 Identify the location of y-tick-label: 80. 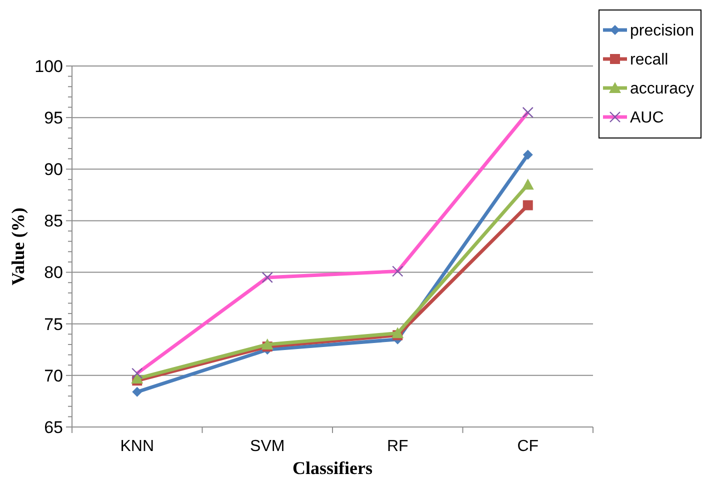
(53, 272).